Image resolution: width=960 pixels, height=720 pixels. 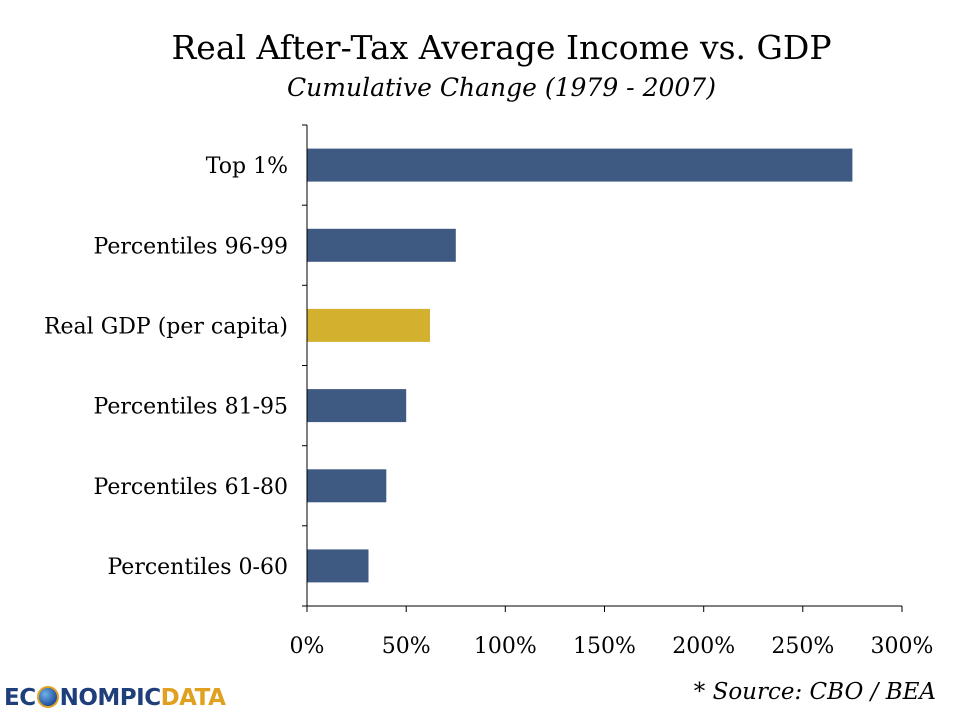 I want to click on category-label: Percentiles 96-99, so click(x=191, y=246).